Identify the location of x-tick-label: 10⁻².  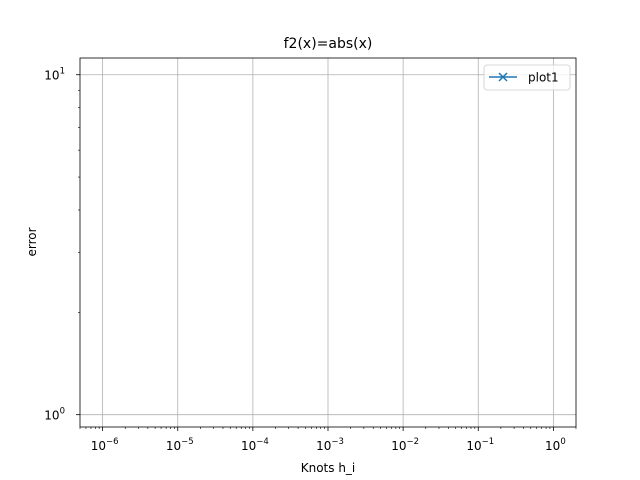
(405, 445).